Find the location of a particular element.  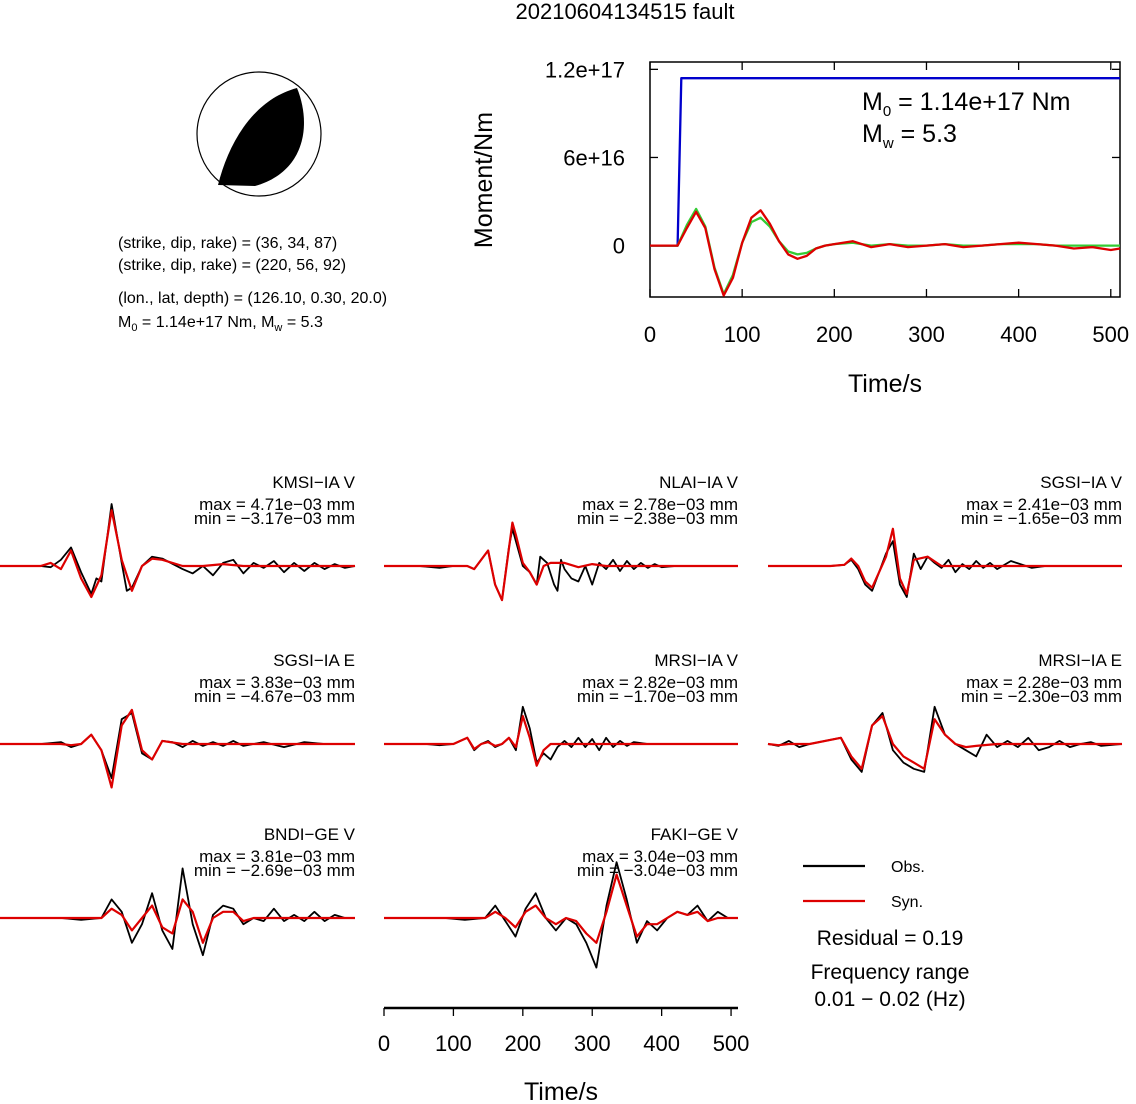

moment-x-axis-label: Time/s is located at coordinates (885, 384).